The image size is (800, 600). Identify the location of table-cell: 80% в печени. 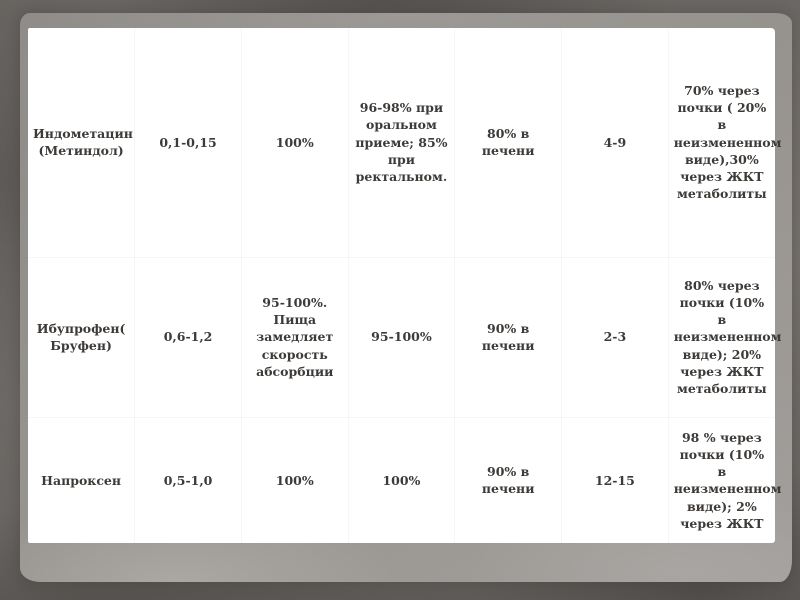
(508, 143).